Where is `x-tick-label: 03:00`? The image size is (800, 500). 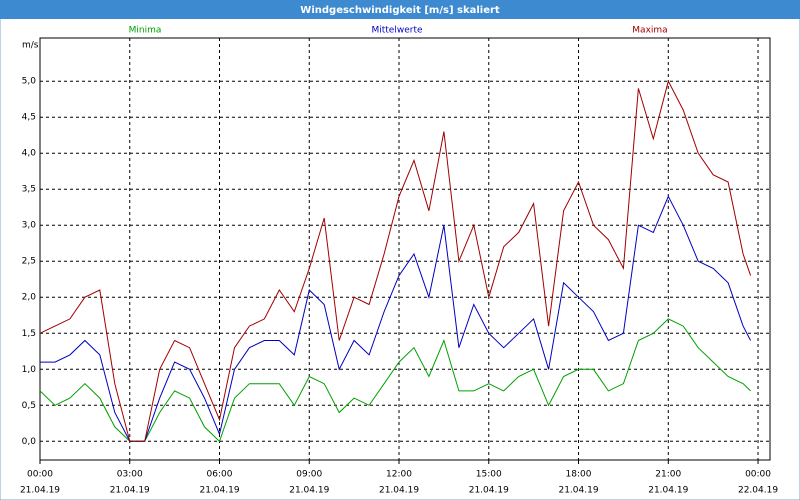 x-tick-label: 03:00 is located at coordinates (130, 475).